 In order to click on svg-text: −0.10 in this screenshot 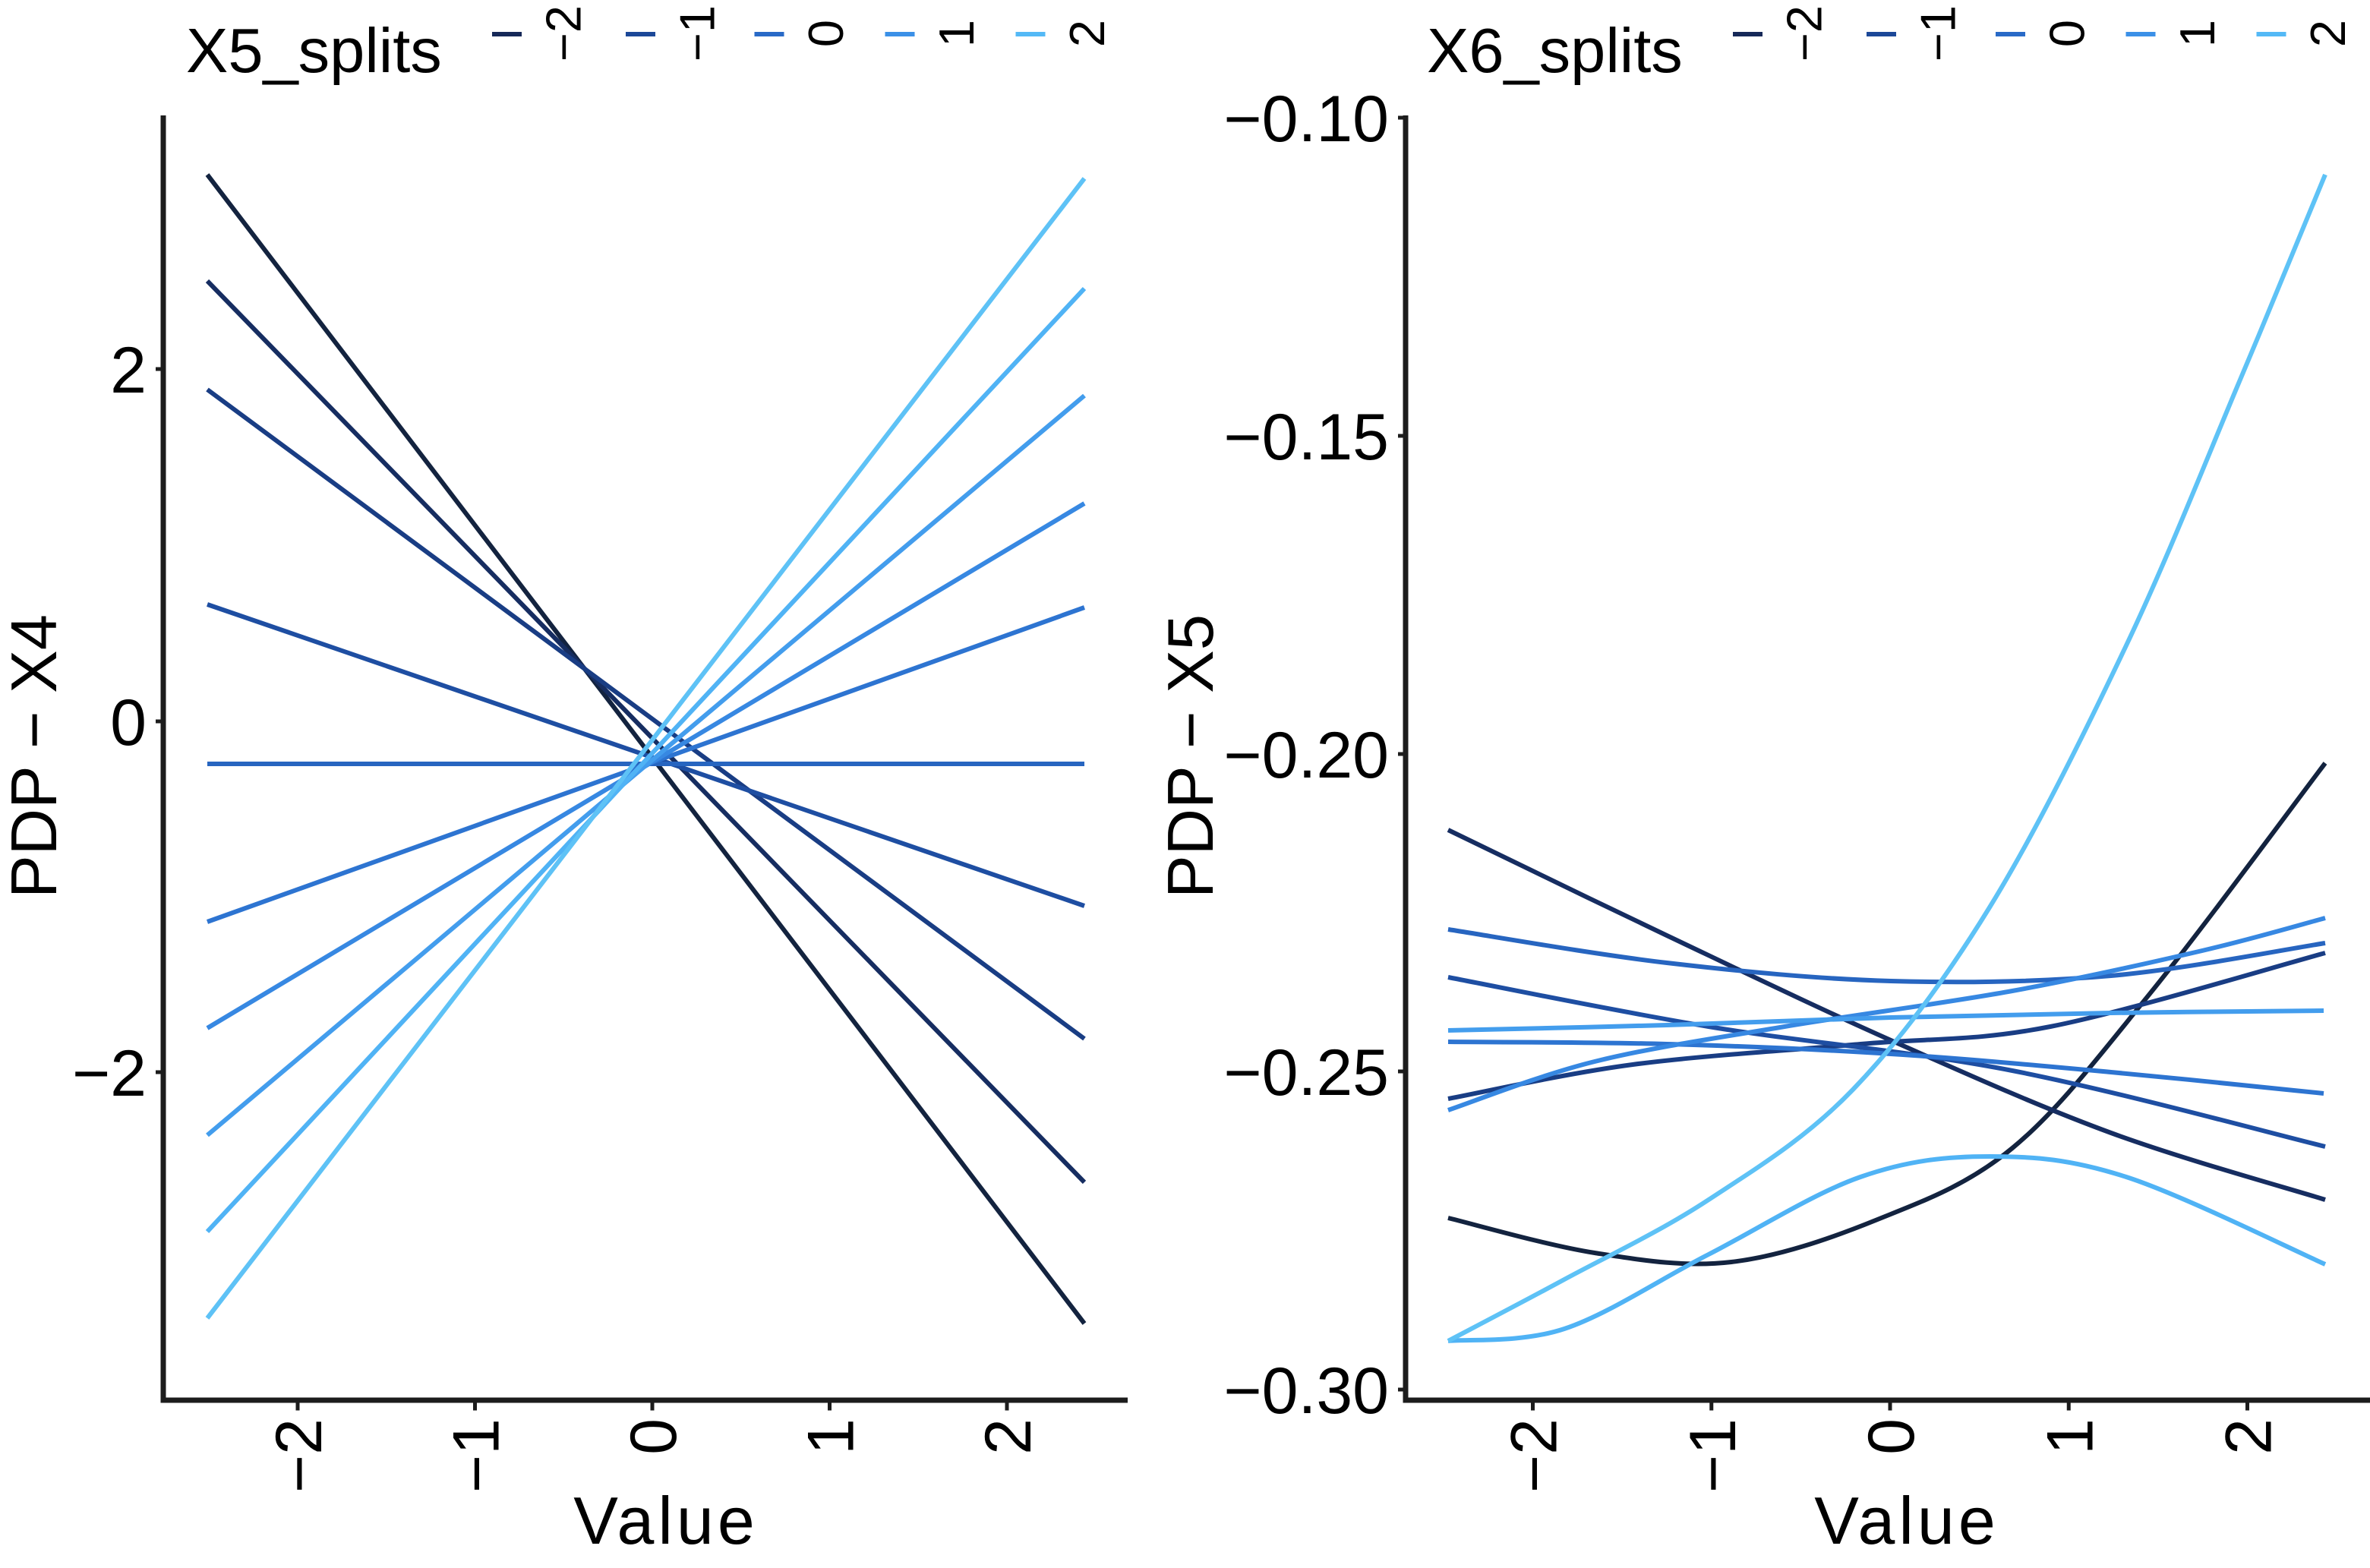, I will do `click(1306, 120)`.